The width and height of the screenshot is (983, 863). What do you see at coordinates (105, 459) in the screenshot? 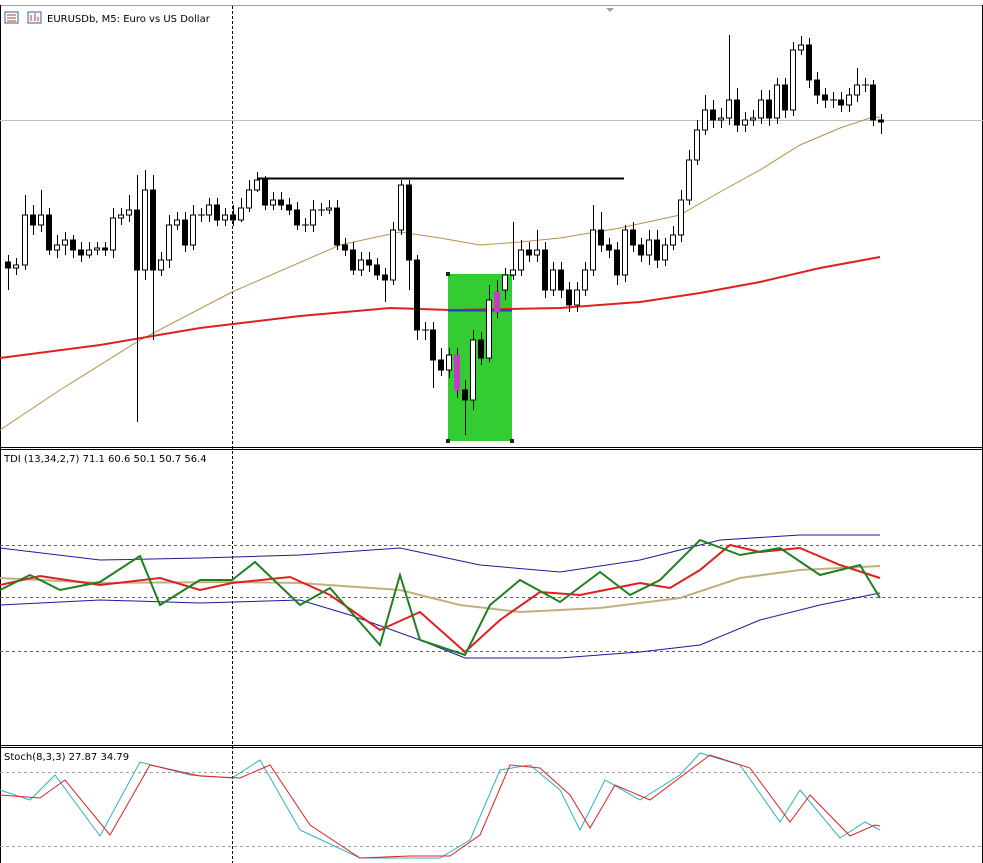
I see `tdi-label: TDI (13,34,2,7) 71.1 60.6 50.1 50.7 56.4` at bounding box center [105, 459].